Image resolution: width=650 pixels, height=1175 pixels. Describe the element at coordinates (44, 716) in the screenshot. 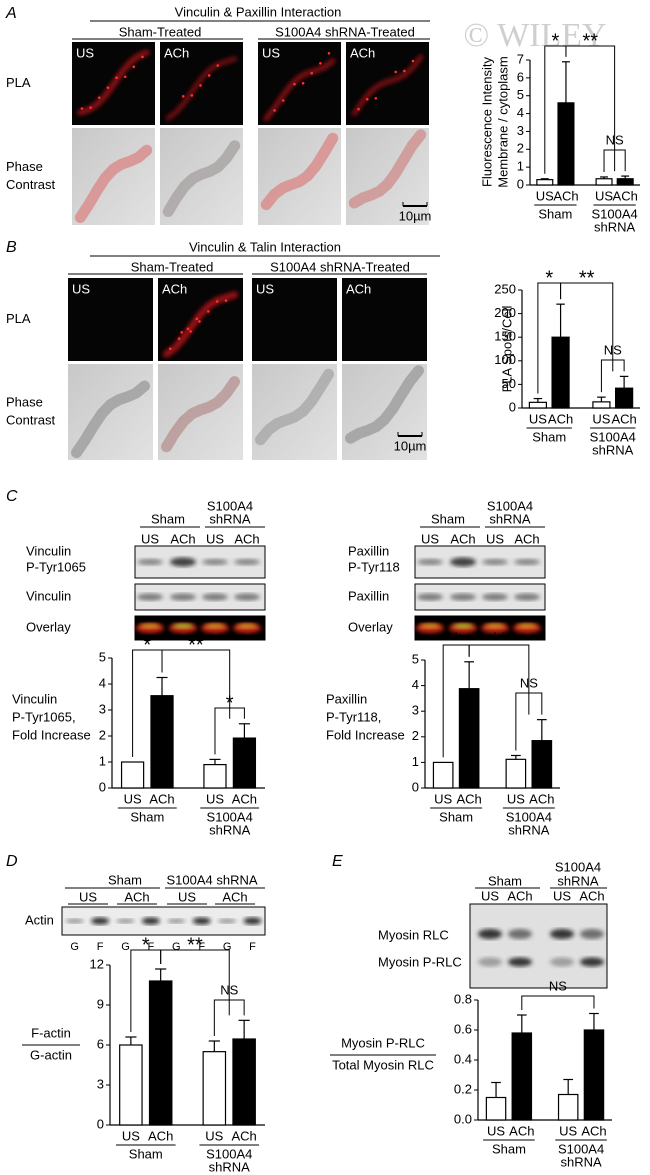

I see `y-axis-label: P-Tyr1065,` at that location.